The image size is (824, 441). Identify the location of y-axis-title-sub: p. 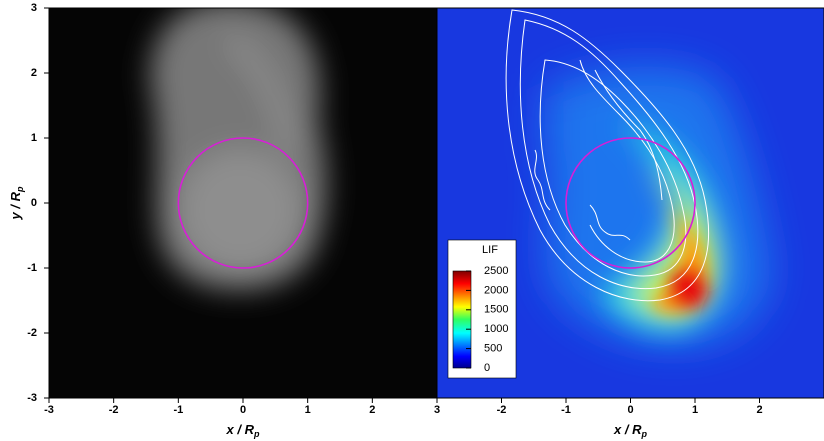
(20, 189).